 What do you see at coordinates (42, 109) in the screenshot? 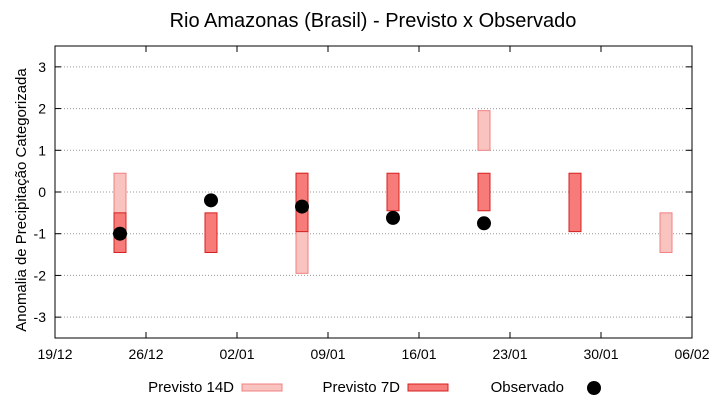
I see `y-tick-label: 2` at bounding box center [42, 109].